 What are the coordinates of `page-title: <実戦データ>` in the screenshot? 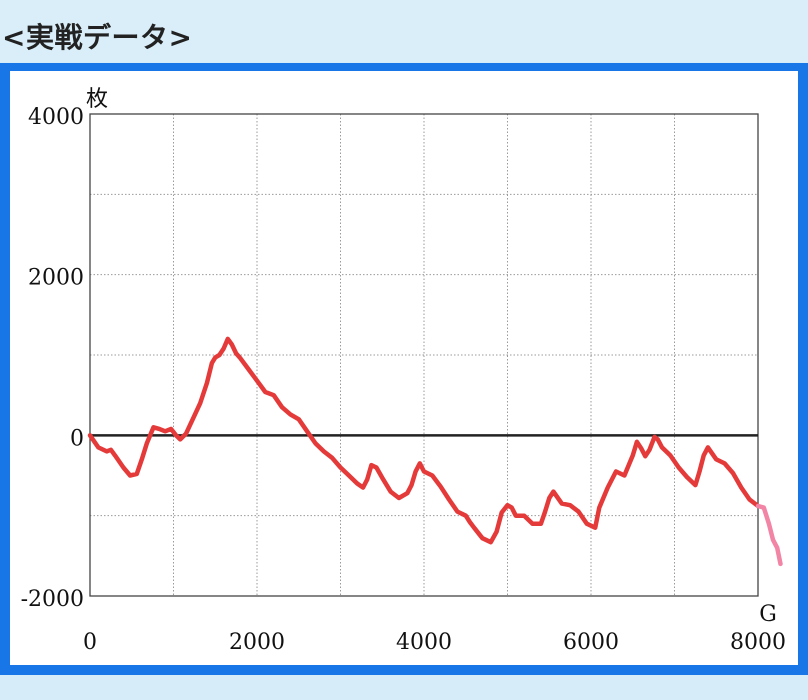 It's located at (97, 37).